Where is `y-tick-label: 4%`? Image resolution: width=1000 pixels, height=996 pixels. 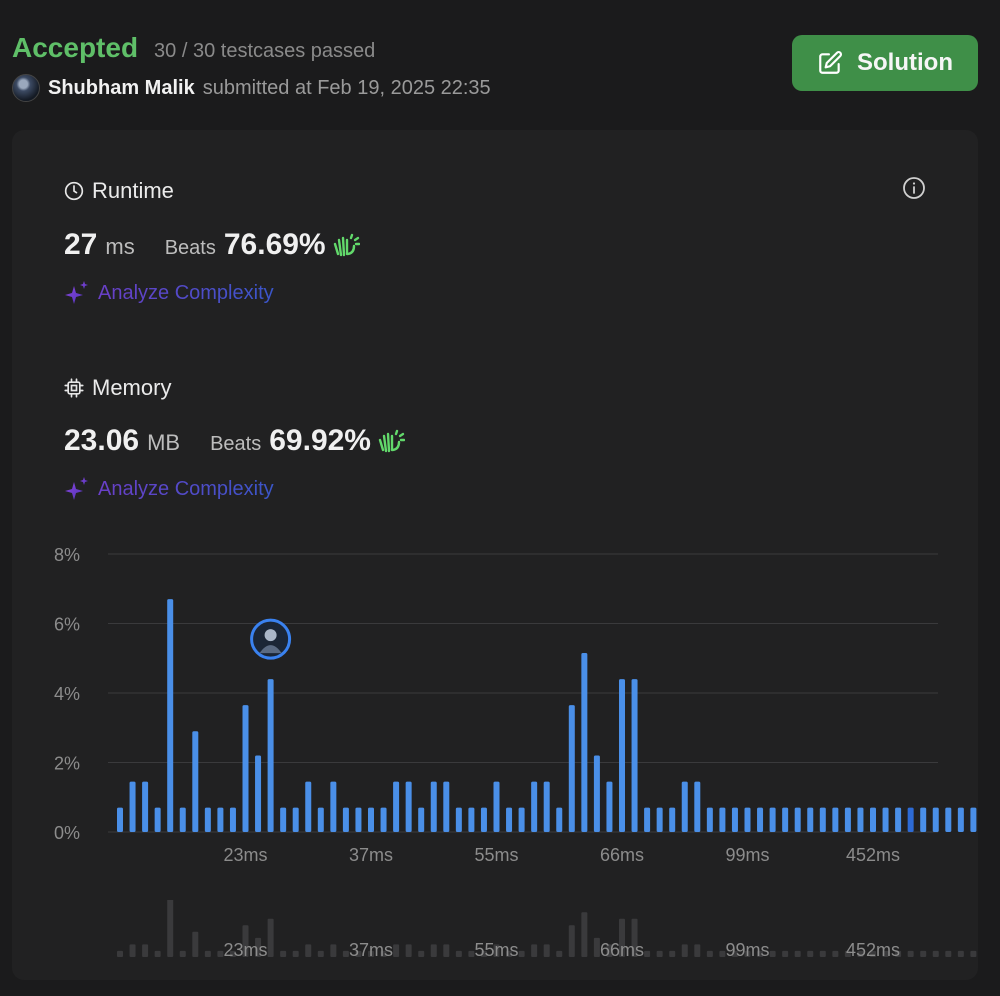 y-tick-label: 4% is located at coordinates (67, 694).